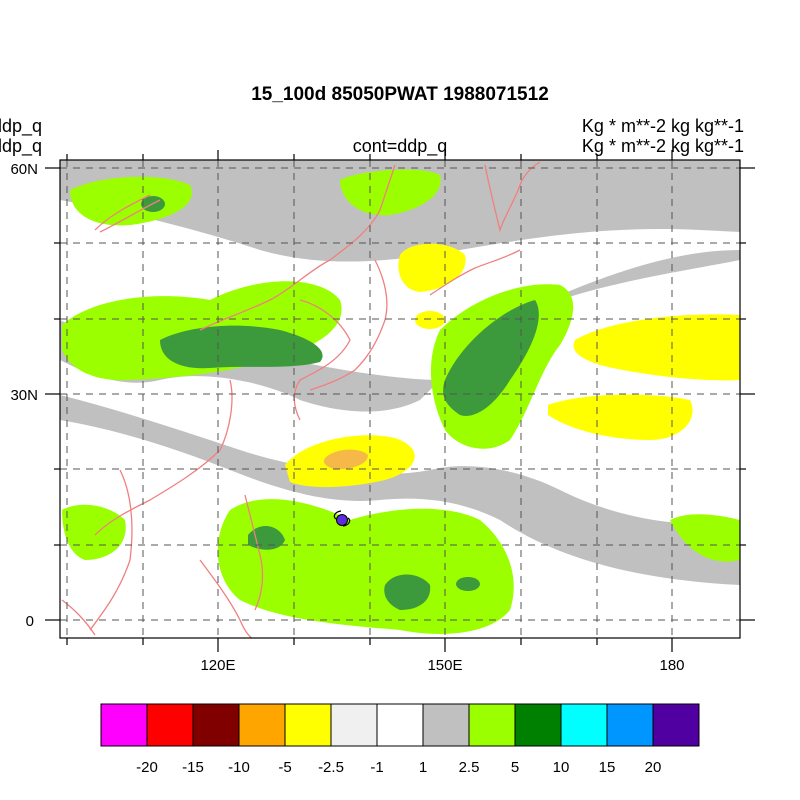 This screenshot has height=800, width=800. I want to click on lon-label-120e: 120E, so click(217, 665).